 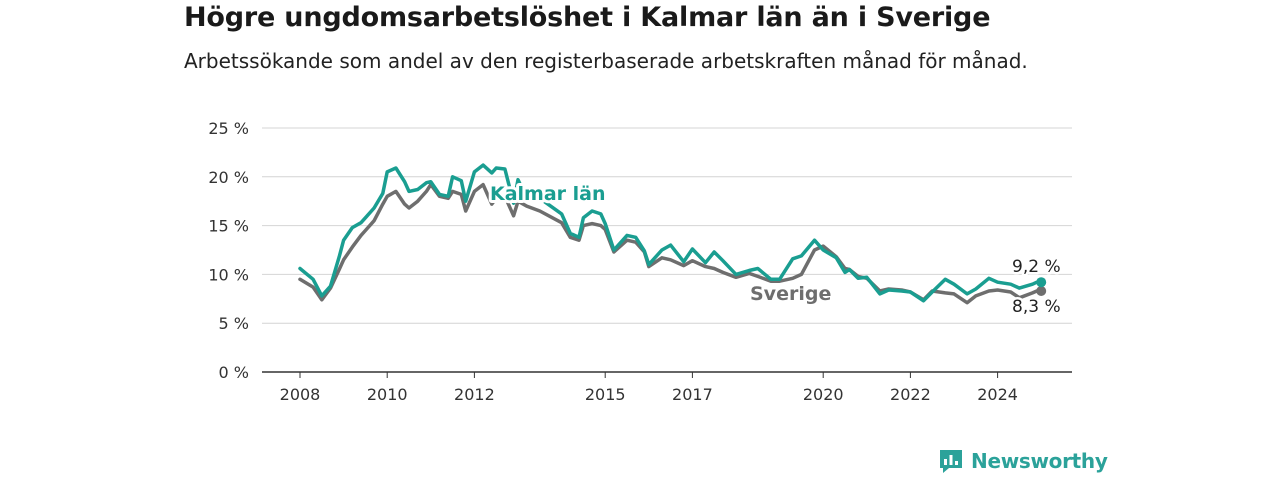 I want to click on x-tick-label: 2010, so click(x=387, y=394).